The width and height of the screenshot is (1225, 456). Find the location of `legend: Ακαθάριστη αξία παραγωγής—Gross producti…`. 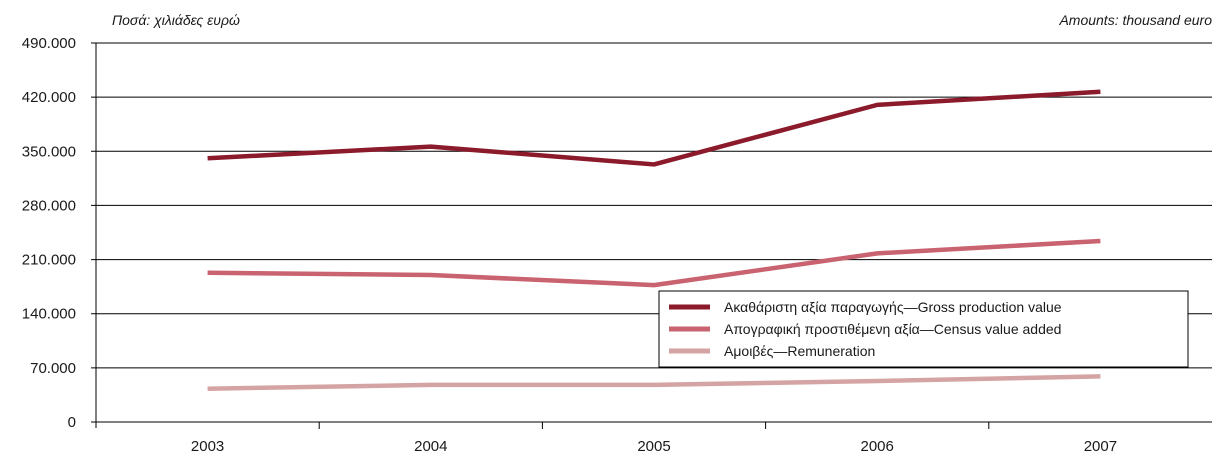

legend: Ακαθάριστη αξία παραγωγής—Gross producti… is located at coordinates (923, 329).